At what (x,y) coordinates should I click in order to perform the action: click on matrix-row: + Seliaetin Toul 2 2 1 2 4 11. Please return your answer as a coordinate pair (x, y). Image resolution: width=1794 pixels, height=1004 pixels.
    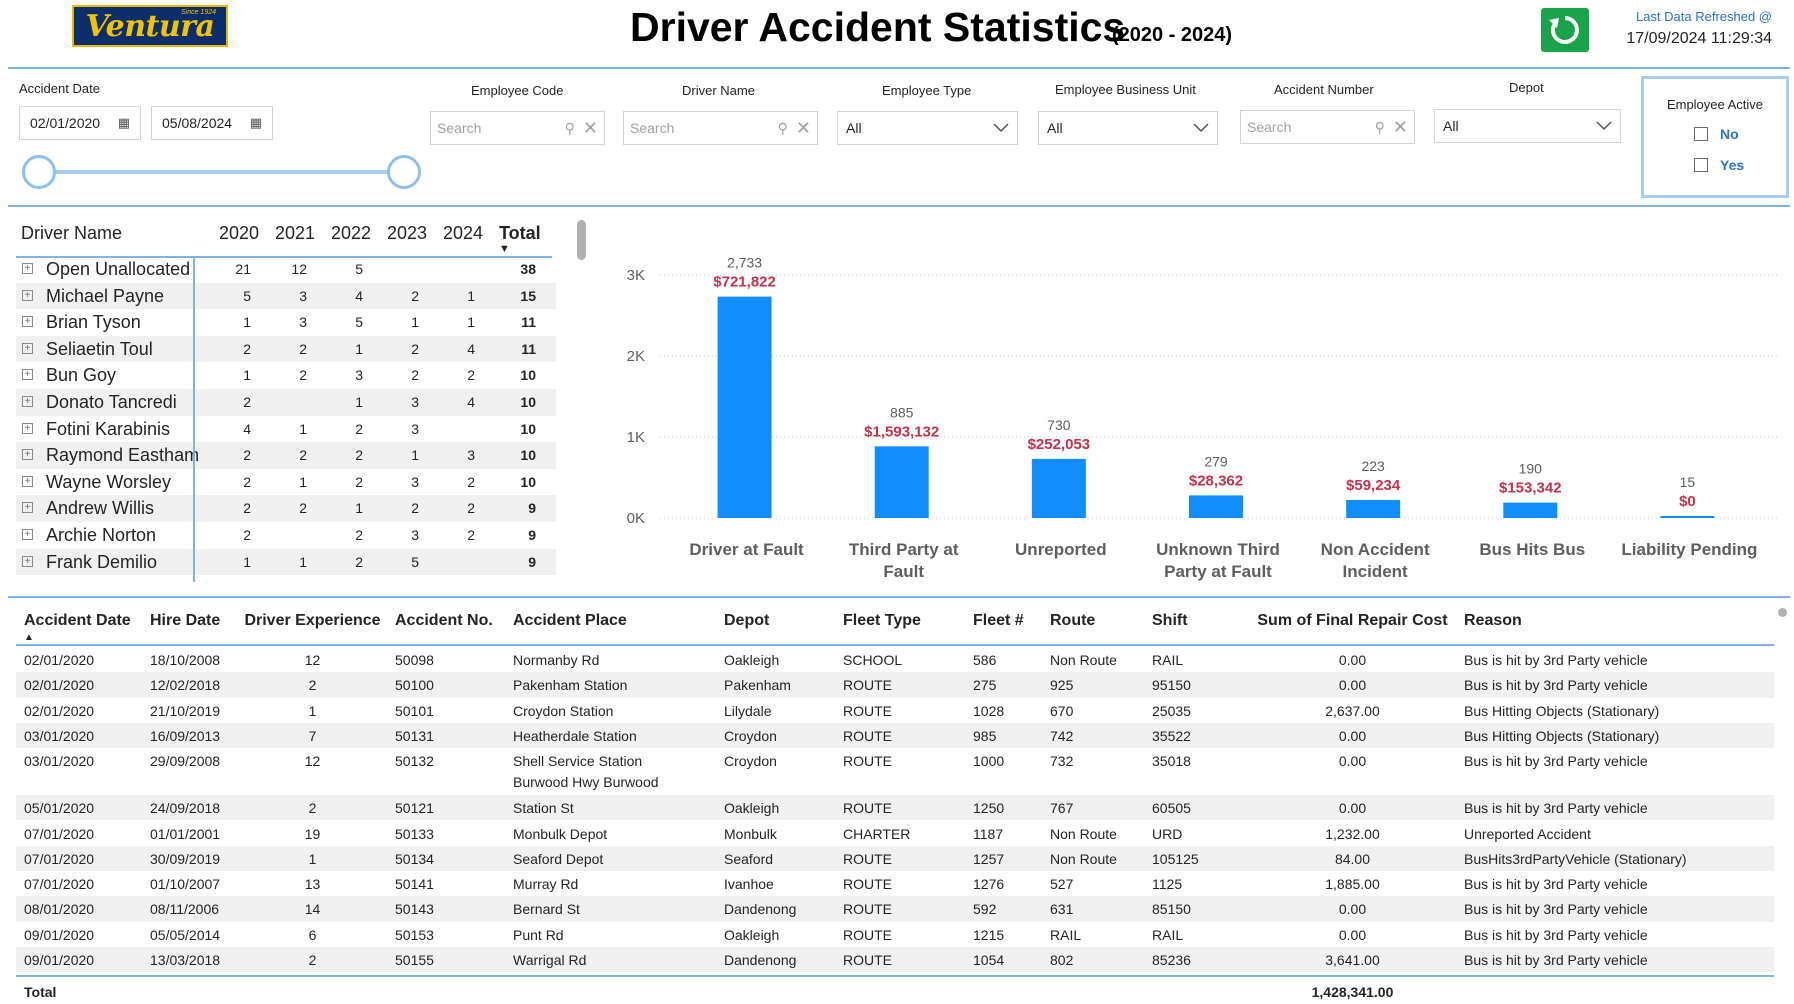
    Looking at the image, I should click on (286, 349).